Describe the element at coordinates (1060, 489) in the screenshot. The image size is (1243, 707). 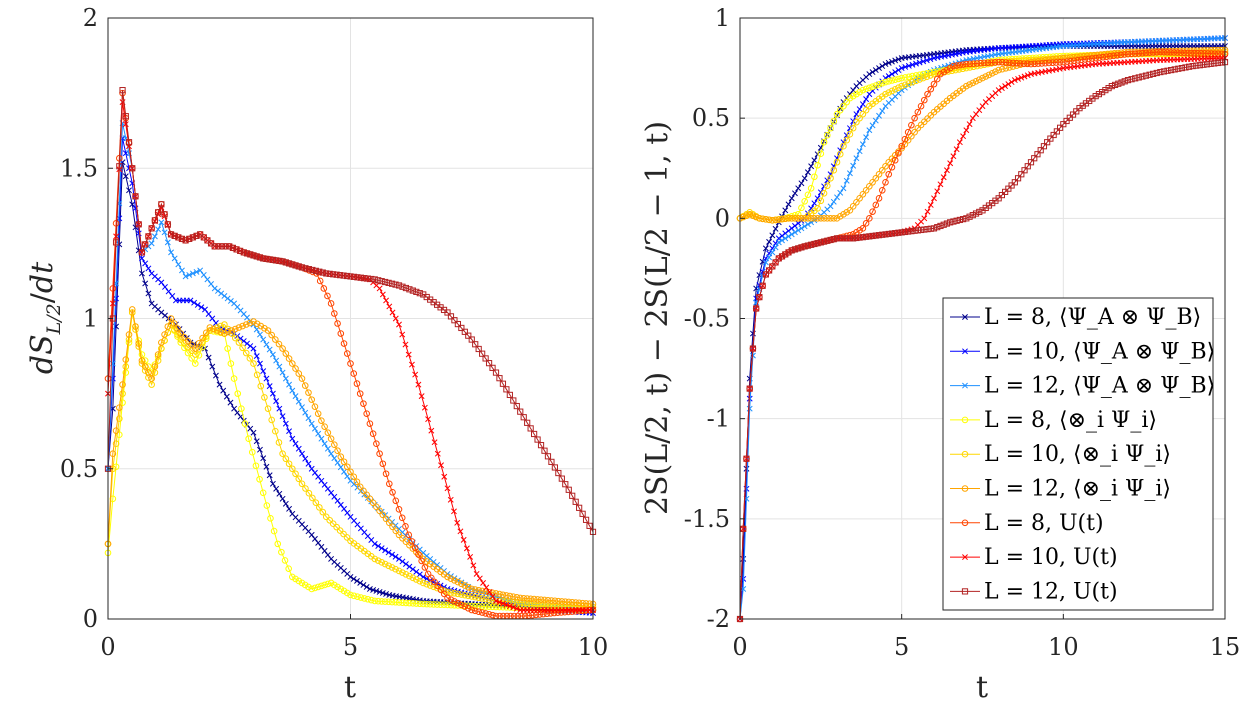
I see `legend-item-5: L = 12, ⟨⊗_i Ψ_i⟩` at that location.